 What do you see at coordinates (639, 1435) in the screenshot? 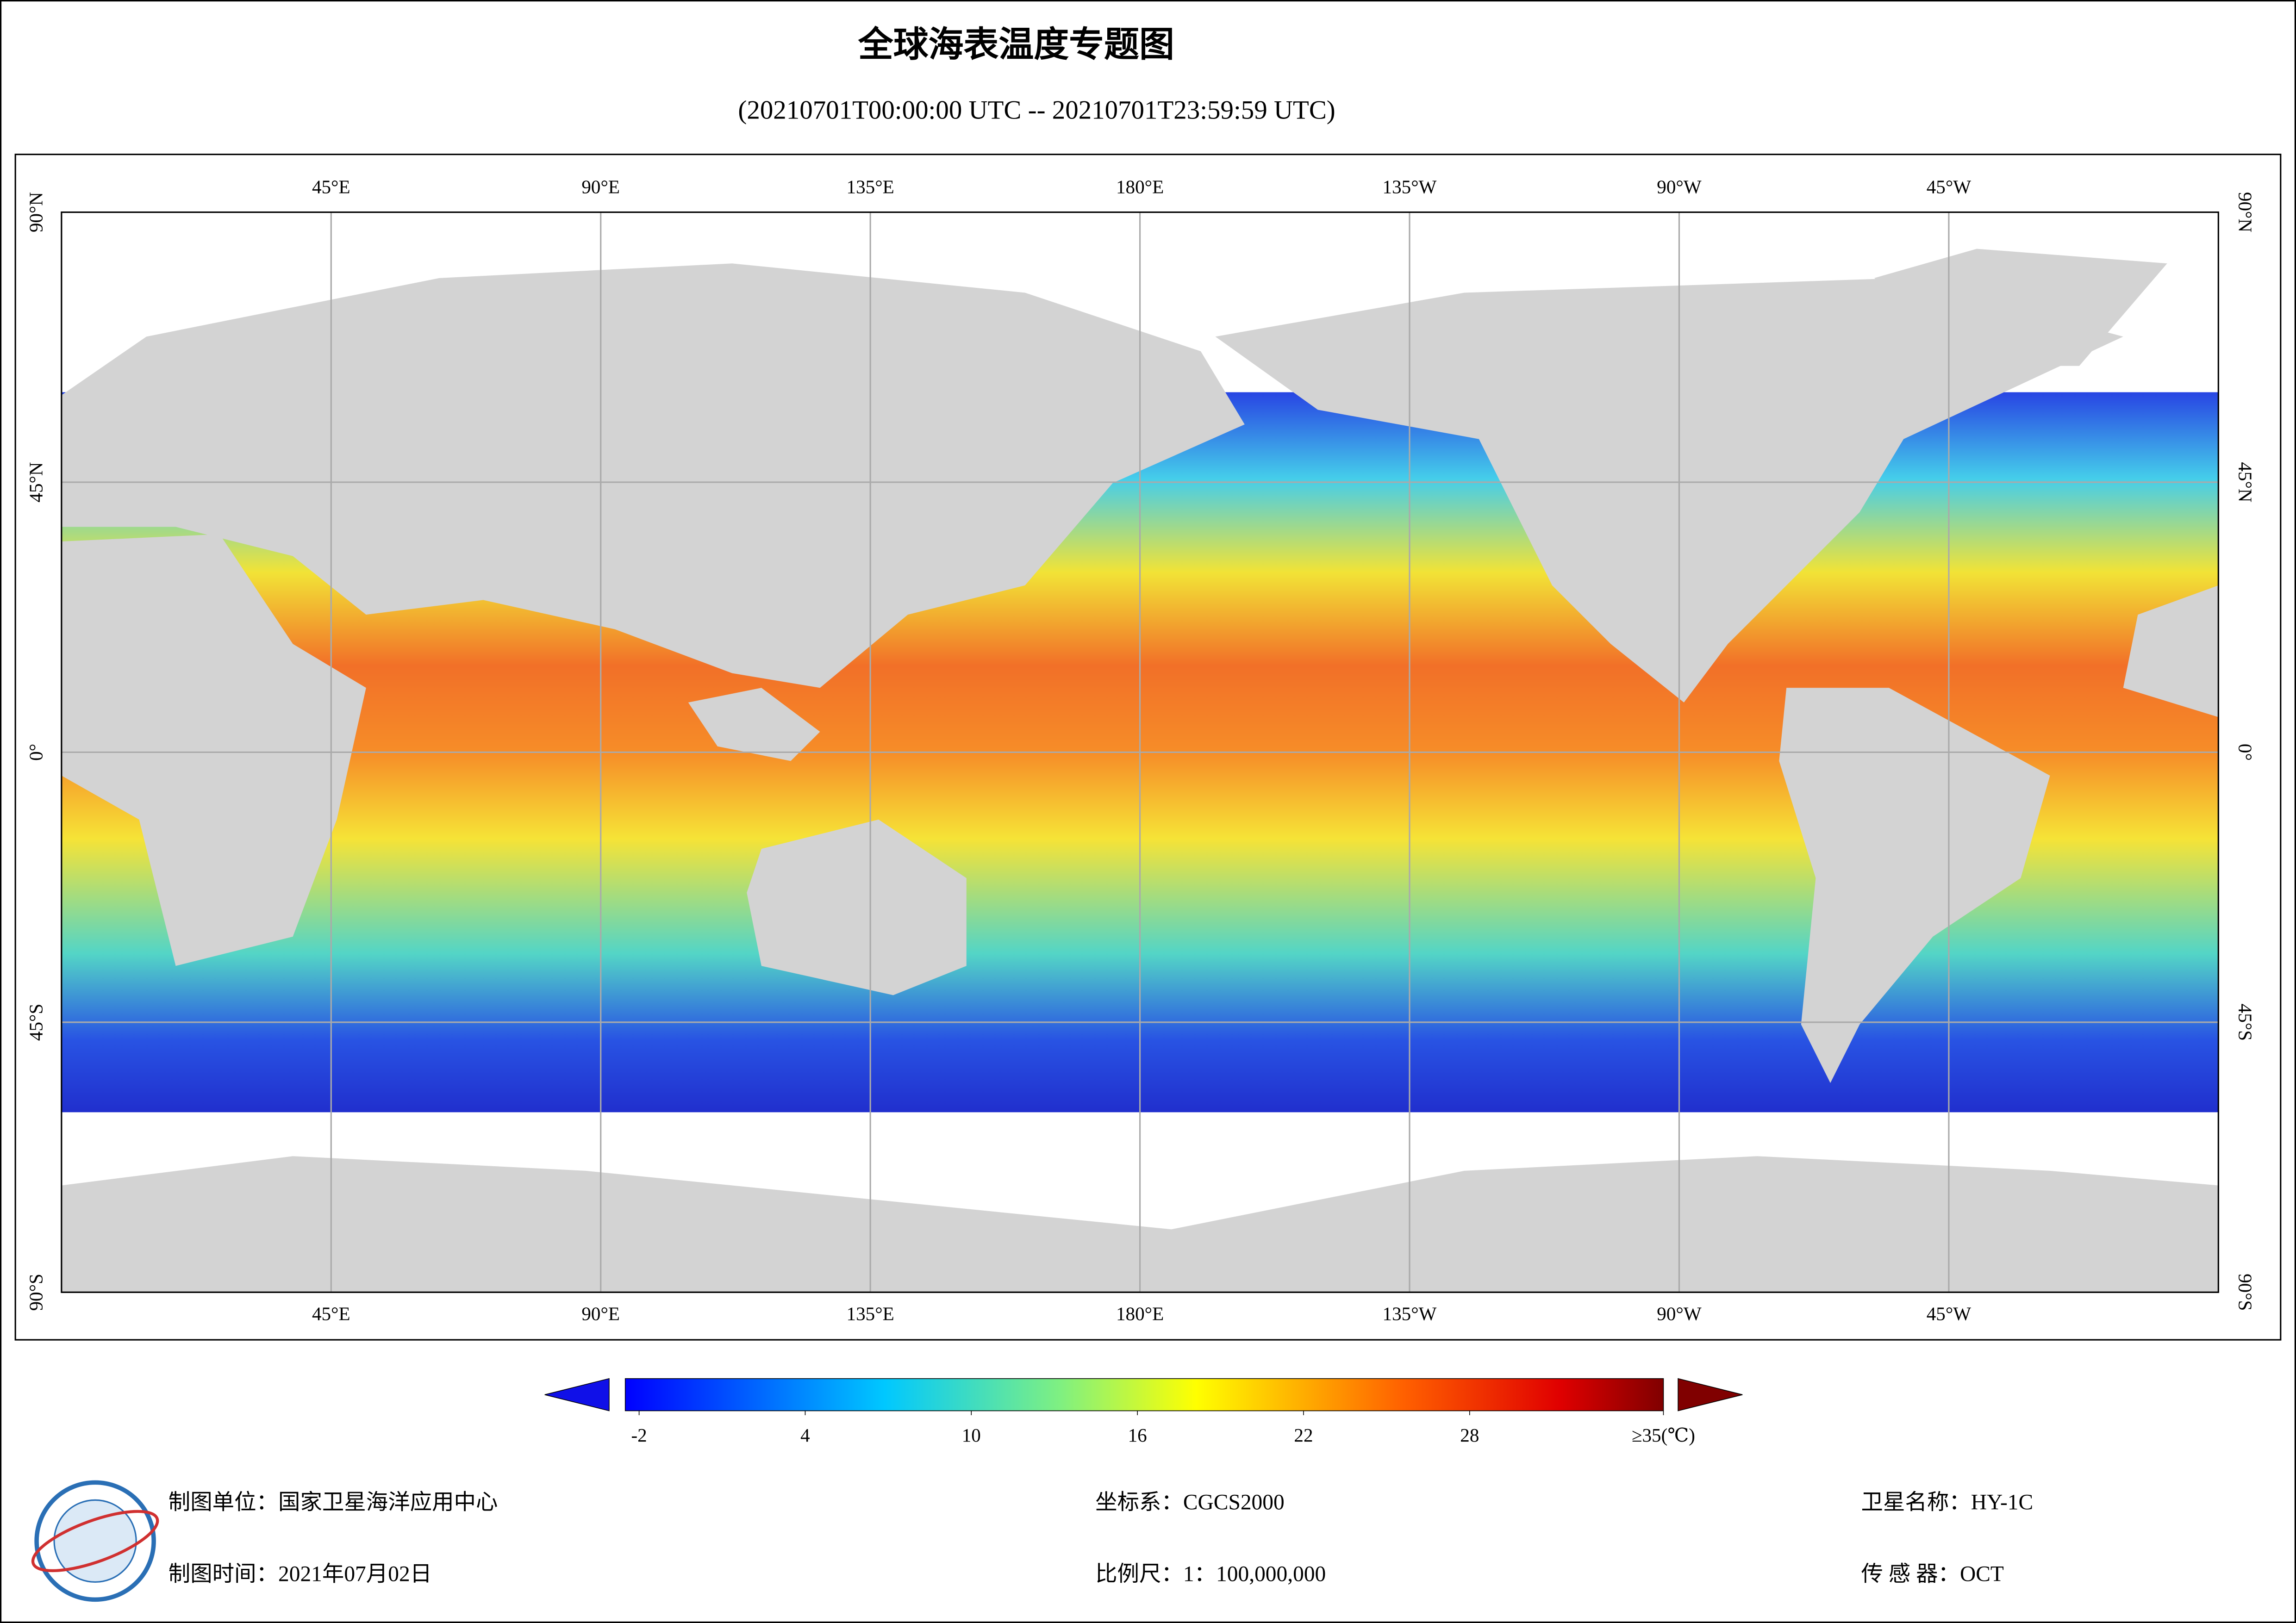
I see `colorbar-tick-label: -2` at bounding box center [639, 1435].